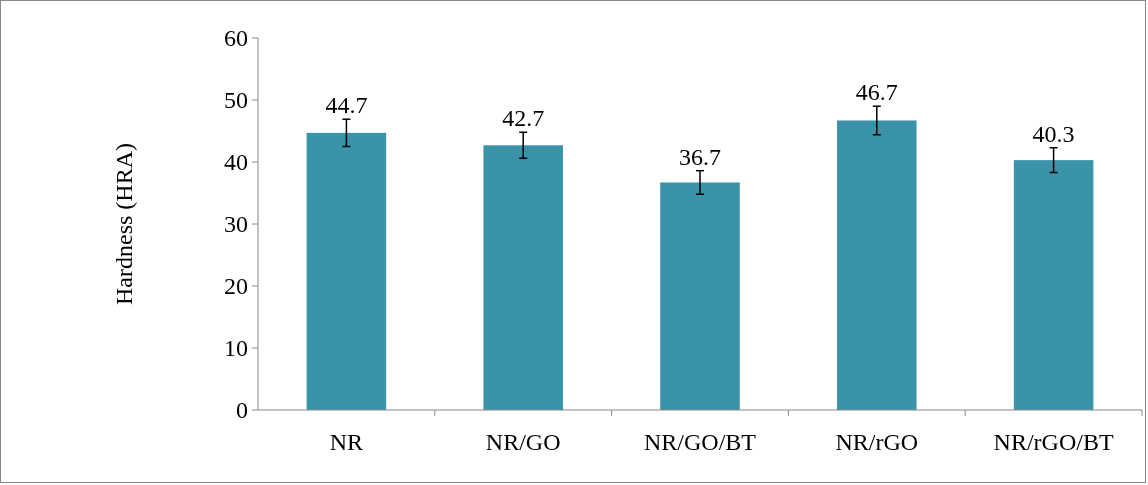 The height and width of the screenshot is (485, 1148). What do you see at coordinates (242, 410) in the screenshot?
I see `y-tick-label: 0` at bounding box center [242, 410].